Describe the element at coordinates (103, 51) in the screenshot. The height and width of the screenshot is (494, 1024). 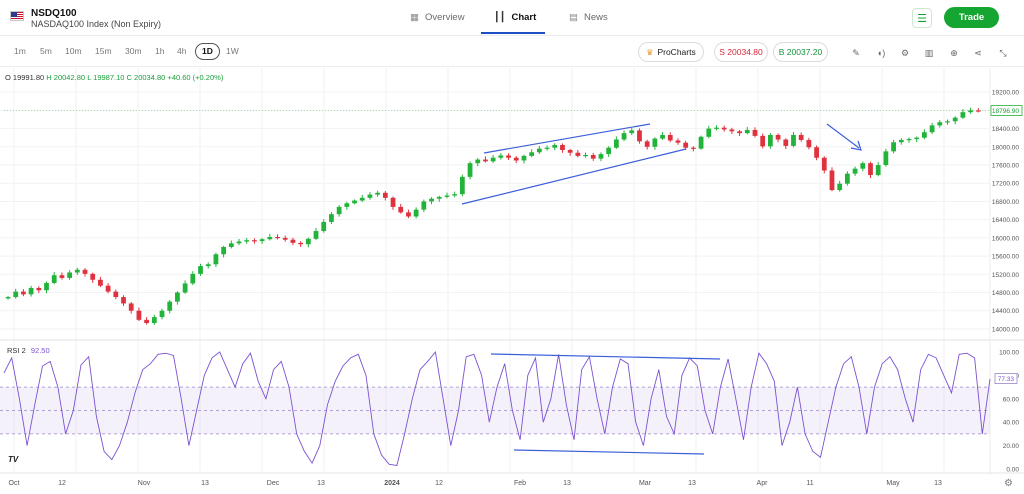
I see `timeframe-15m: 15m` at that location.